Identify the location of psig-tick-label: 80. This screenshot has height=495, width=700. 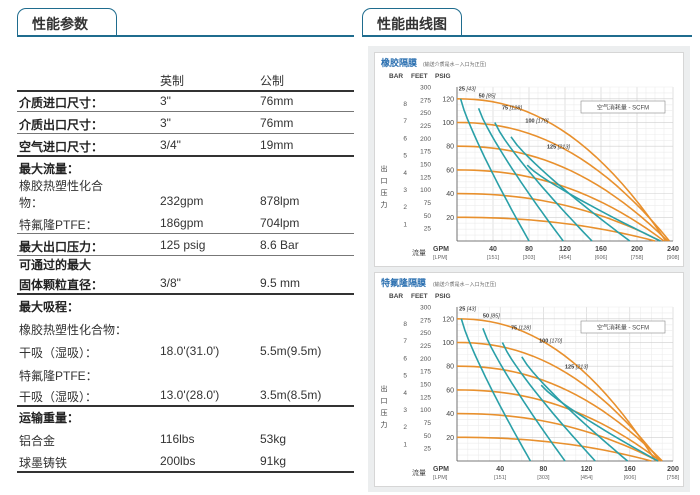
(450, 147).